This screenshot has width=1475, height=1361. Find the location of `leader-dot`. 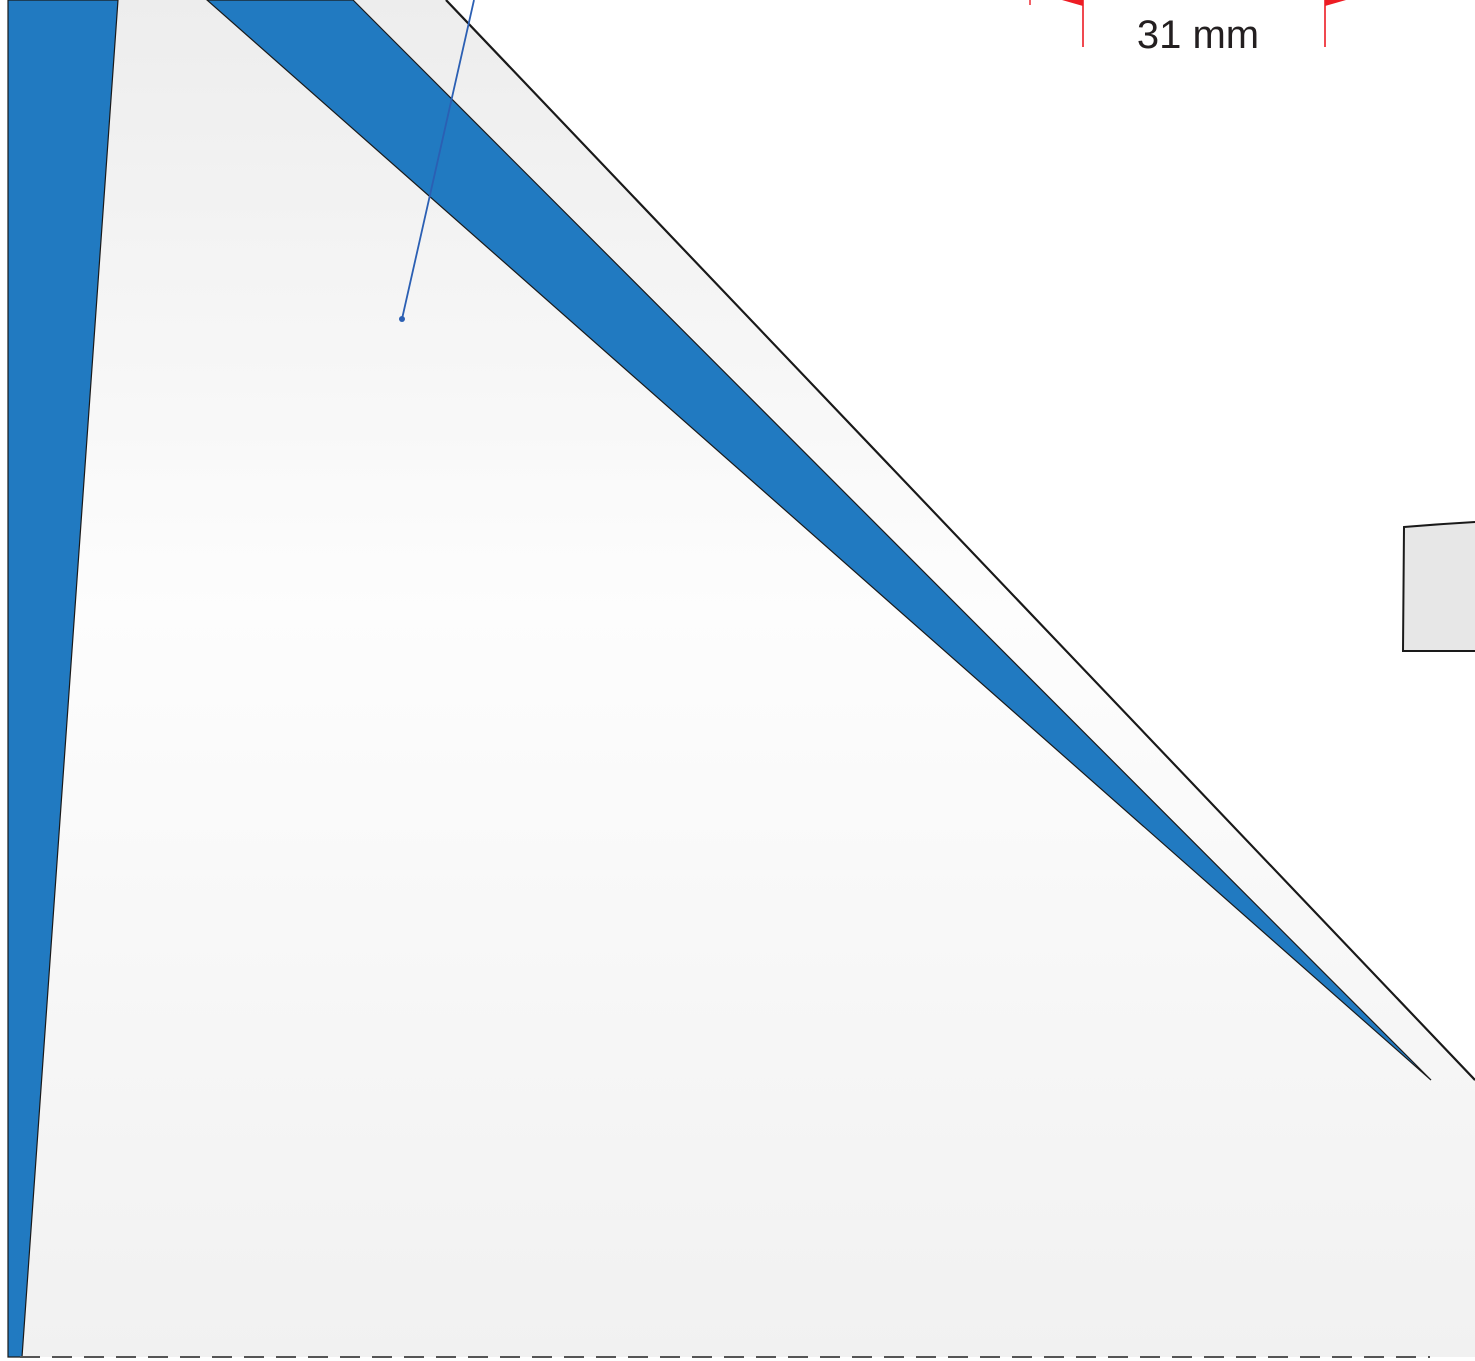

leader-dot is located at coordinates (402, 319).